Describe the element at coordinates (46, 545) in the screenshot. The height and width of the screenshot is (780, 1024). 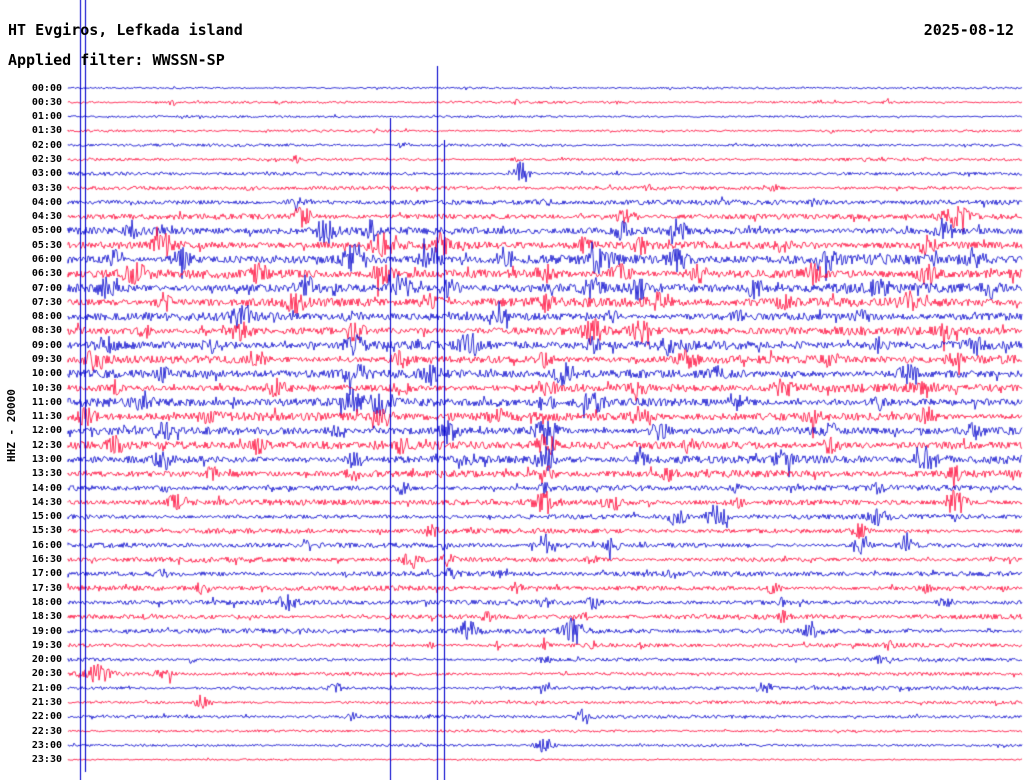
I see `time-label: 16:00` at that location.